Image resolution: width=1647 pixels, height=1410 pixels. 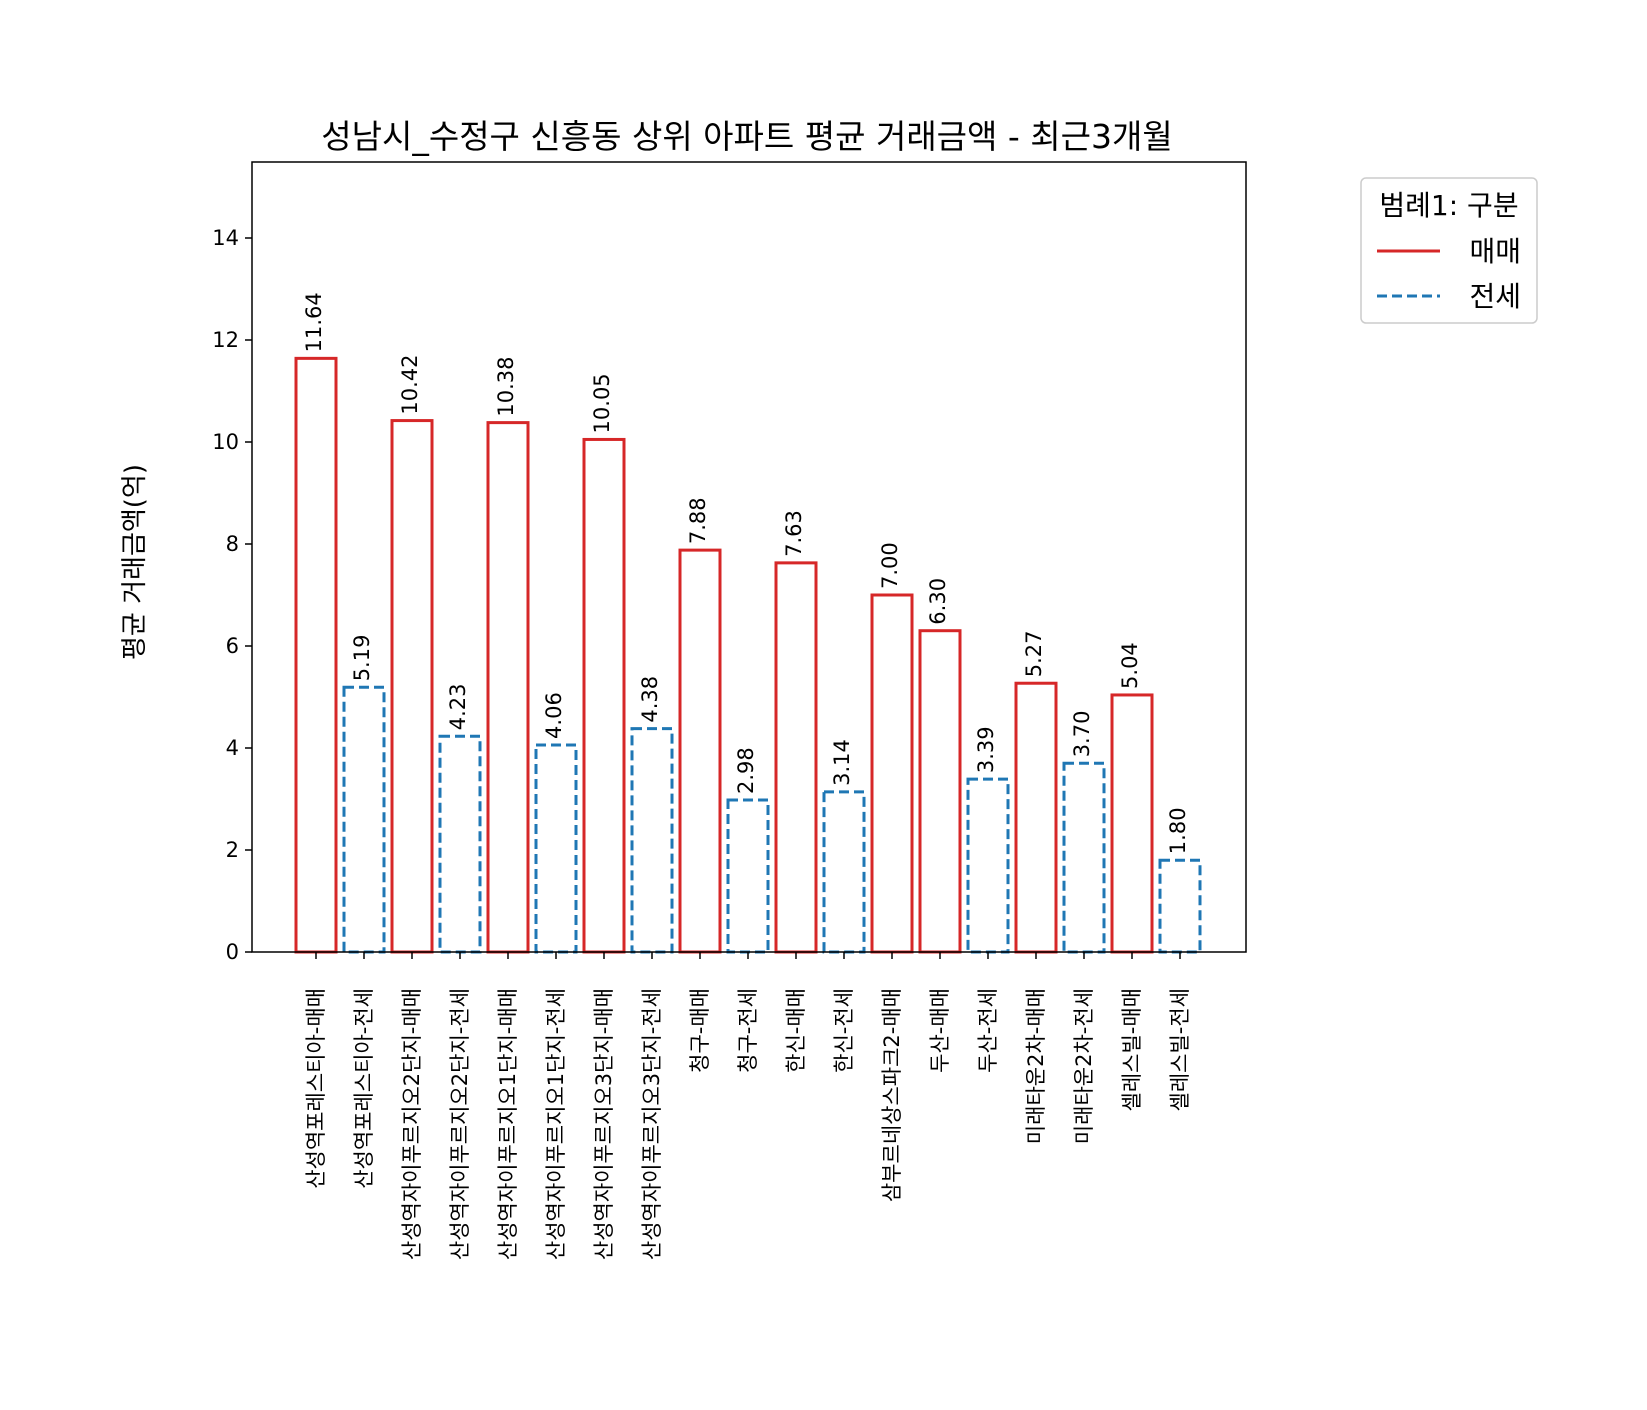 What do you see at coordinates (746, 770) in the screenshot?
I see `value-label: 2.98` at bounding box center [746, 770].